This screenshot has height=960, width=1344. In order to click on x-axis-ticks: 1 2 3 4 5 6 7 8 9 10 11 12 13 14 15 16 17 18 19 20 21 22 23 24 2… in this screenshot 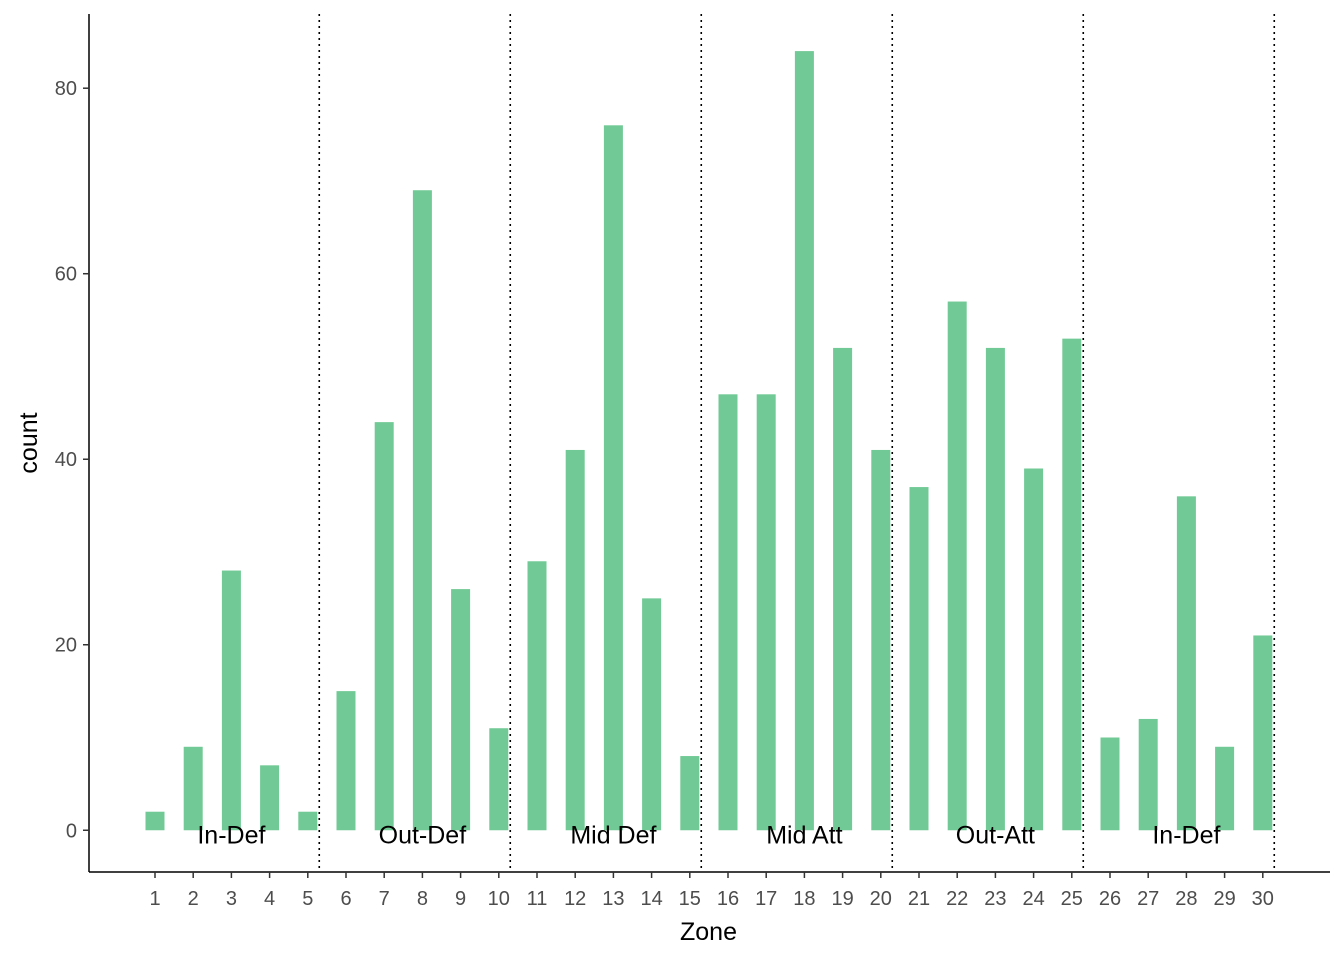, I will do `click(711, 891)`.